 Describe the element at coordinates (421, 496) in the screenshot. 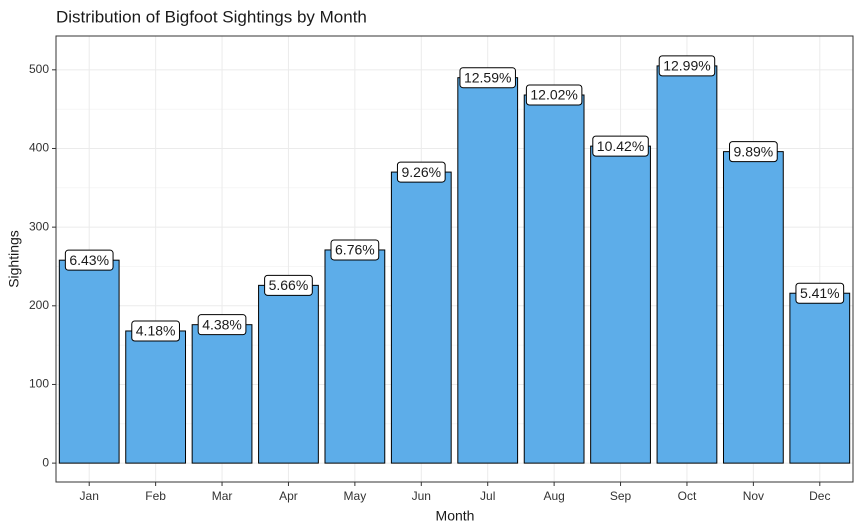

I see `x-tick-label: Jun` at that location.